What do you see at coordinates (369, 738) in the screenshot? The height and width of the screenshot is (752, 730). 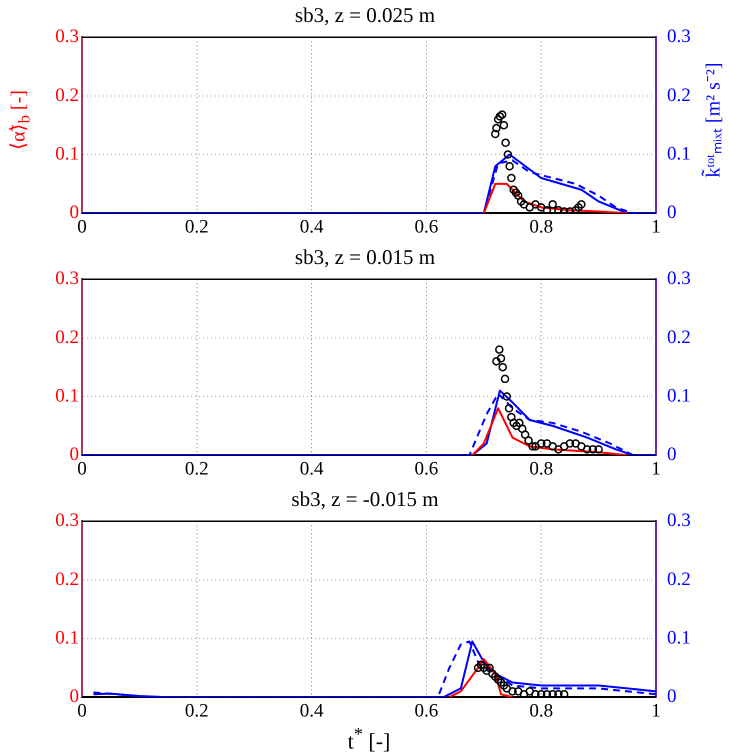 I see `x-axis-title: t$^{*}$ [-]` at bounding box center [369, 738].